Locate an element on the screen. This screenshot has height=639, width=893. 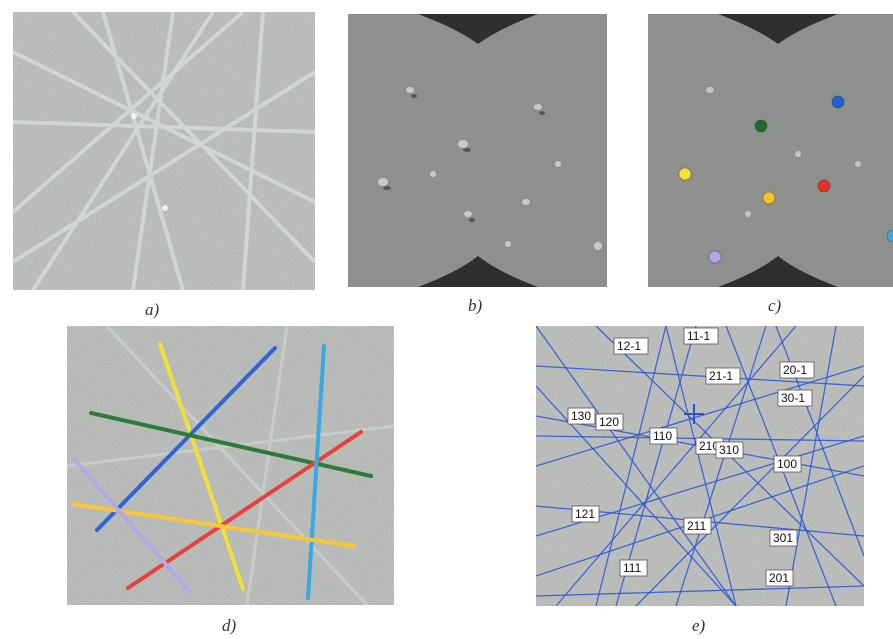
caption-c: c) is located at coordinates (775, 305).